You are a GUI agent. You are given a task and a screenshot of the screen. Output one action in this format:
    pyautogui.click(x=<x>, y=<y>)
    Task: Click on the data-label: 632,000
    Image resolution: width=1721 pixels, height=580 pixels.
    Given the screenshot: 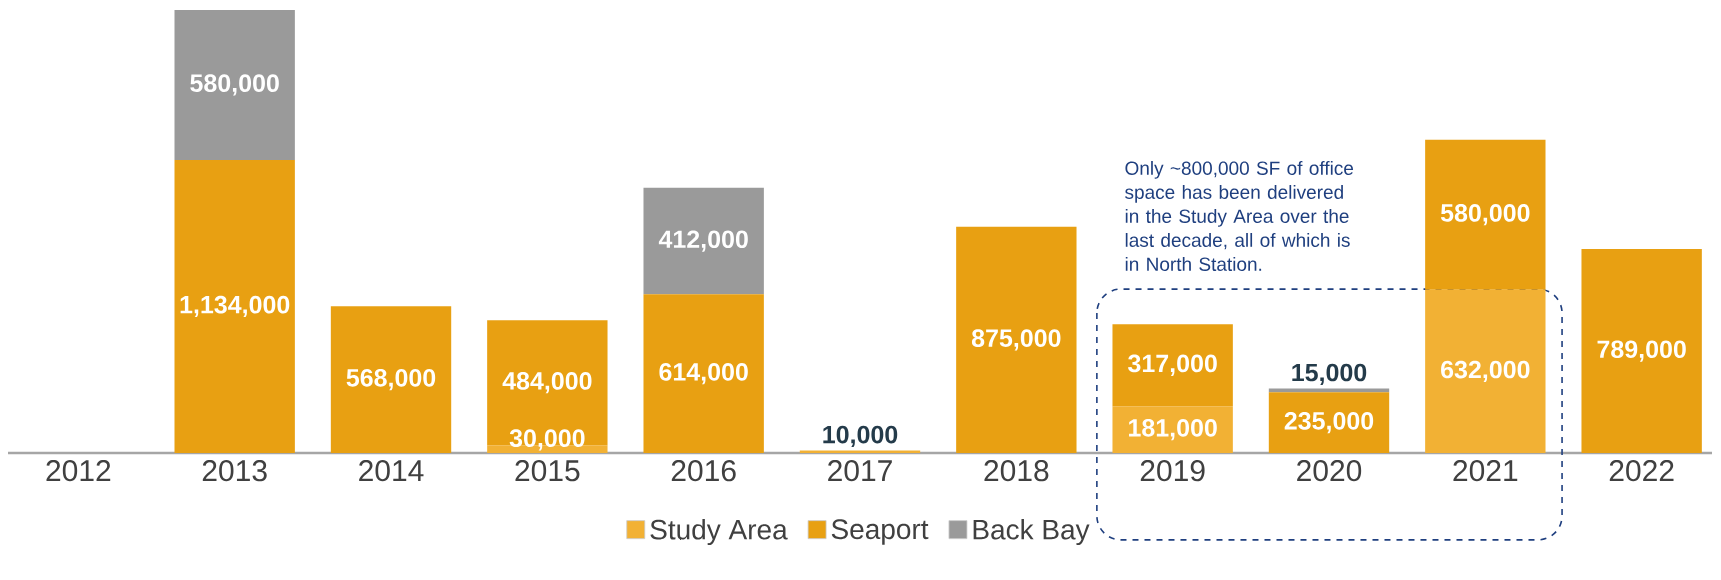 What is the action you would take?
    pyautogui.click(x=1485, y=371)
    